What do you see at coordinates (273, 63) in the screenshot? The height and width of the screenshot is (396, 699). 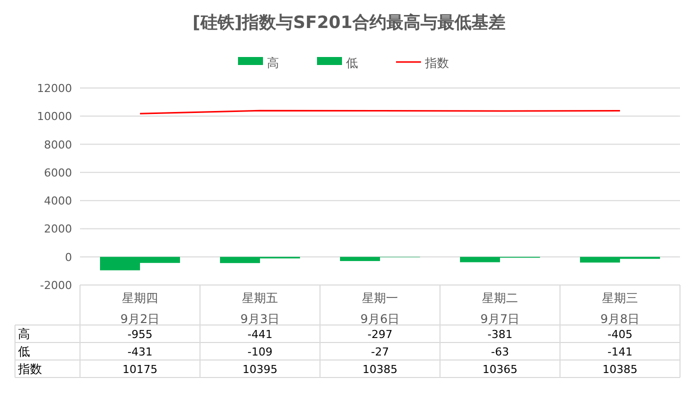 I see `legend-label: 高` at bounding box center [273, 63].